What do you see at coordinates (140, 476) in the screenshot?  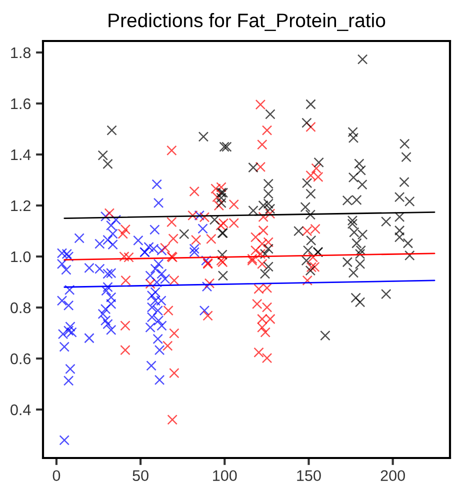 I see `x-tick-label: 50` at bounding box center [140, 476].